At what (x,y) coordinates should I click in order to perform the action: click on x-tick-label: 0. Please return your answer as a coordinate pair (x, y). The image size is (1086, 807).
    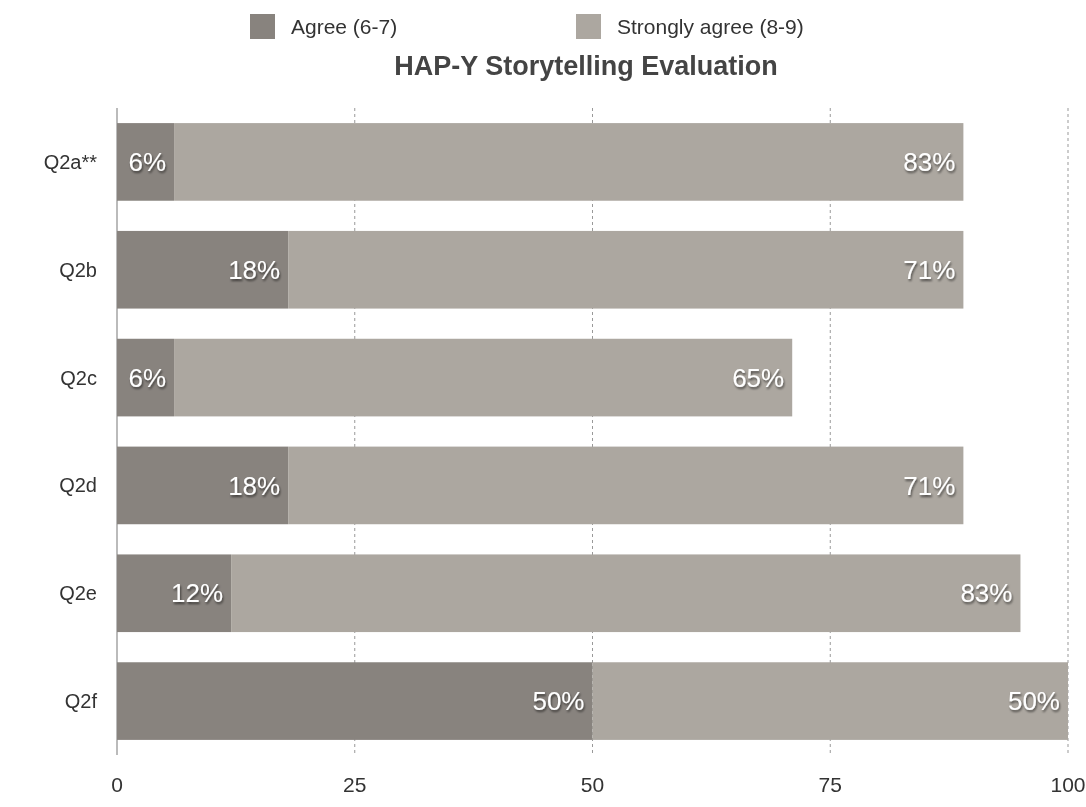
    Looking at the image, I should click on (117, 785).